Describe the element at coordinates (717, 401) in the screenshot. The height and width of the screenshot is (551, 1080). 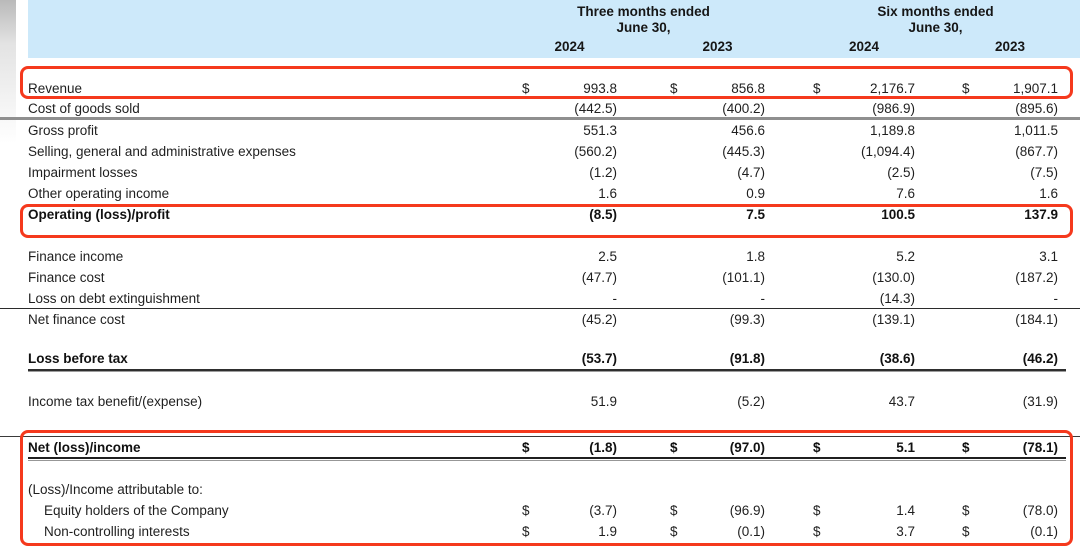
I see `value-cell: (5.2)` at that location.